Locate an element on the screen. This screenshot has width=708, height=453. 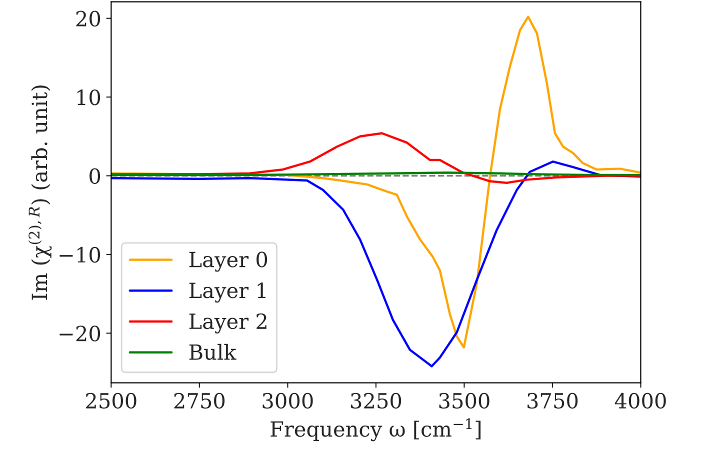
legend-label: Layer 1 is located at coordinates (227, 292).